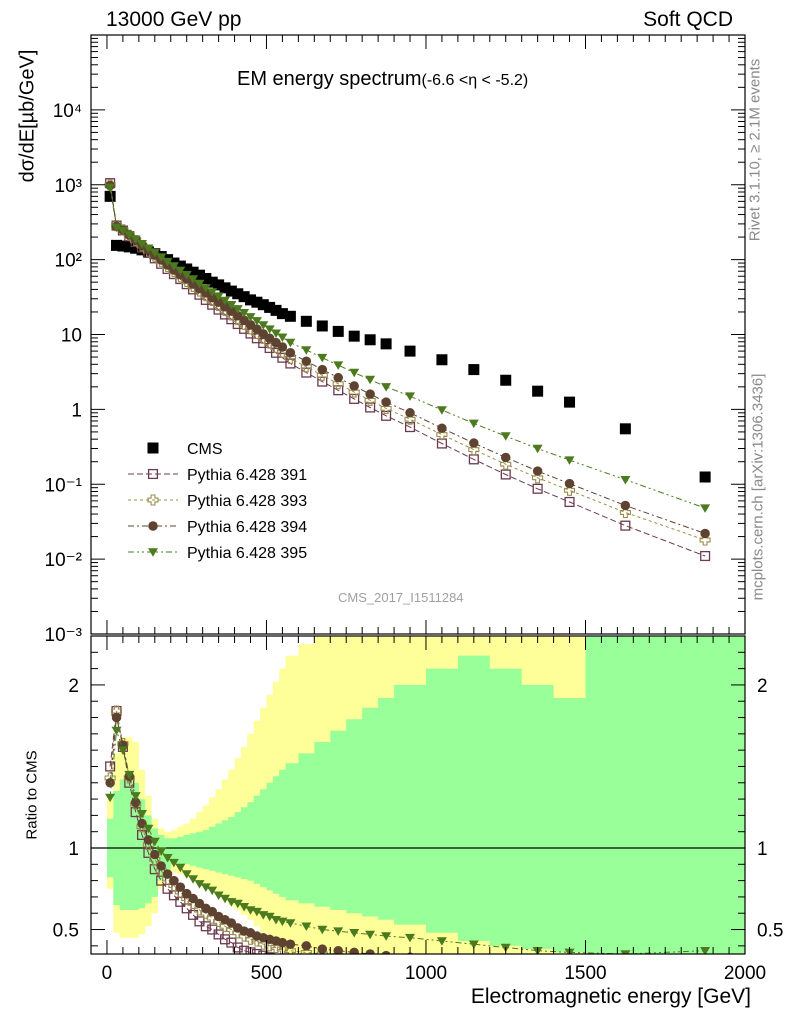 Image resolution: width=786 pixels, height=1029 pixels. I want to click on legend-label: CMS, so click(205, 449).